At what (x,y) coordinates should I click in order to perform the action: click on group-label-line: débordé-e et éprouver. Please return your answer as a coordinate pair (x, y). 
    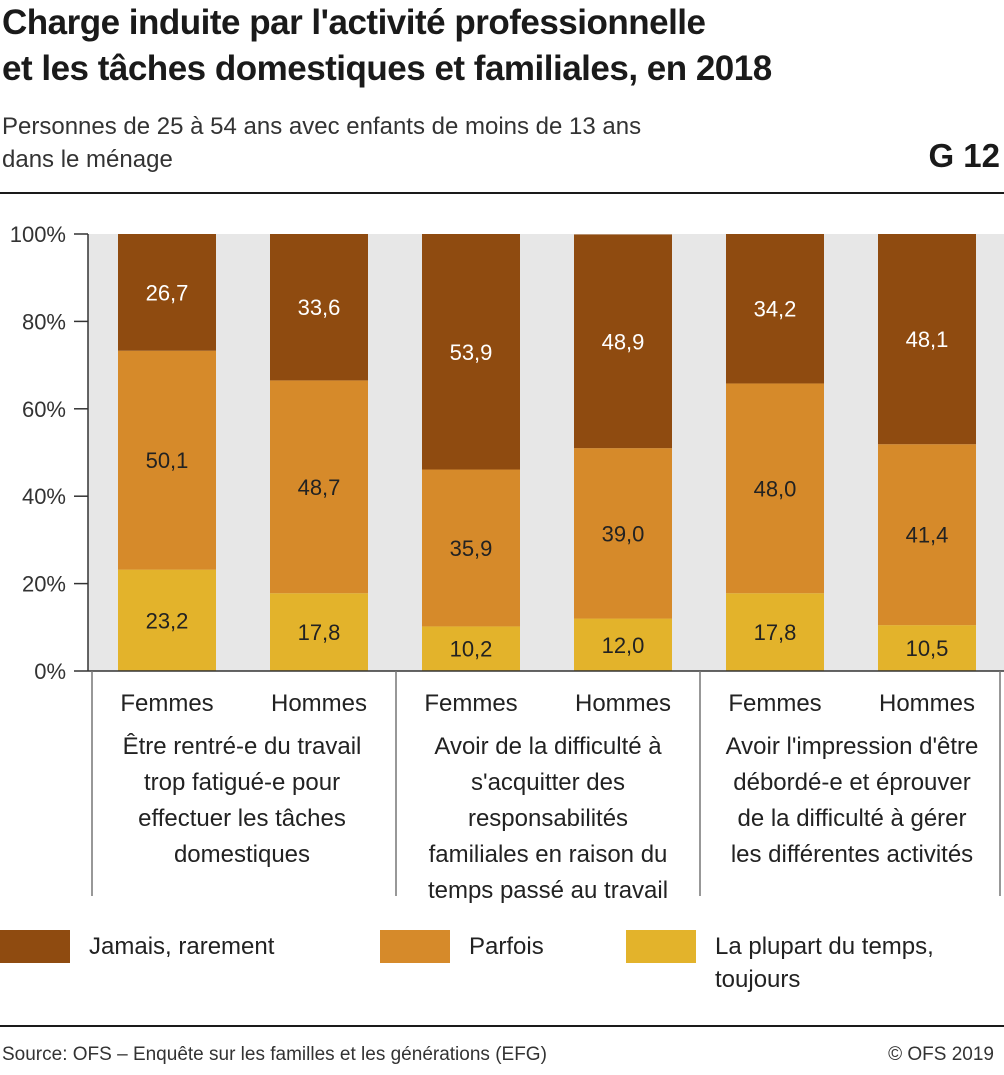
    Looking at the image, I should click on (852, 782).